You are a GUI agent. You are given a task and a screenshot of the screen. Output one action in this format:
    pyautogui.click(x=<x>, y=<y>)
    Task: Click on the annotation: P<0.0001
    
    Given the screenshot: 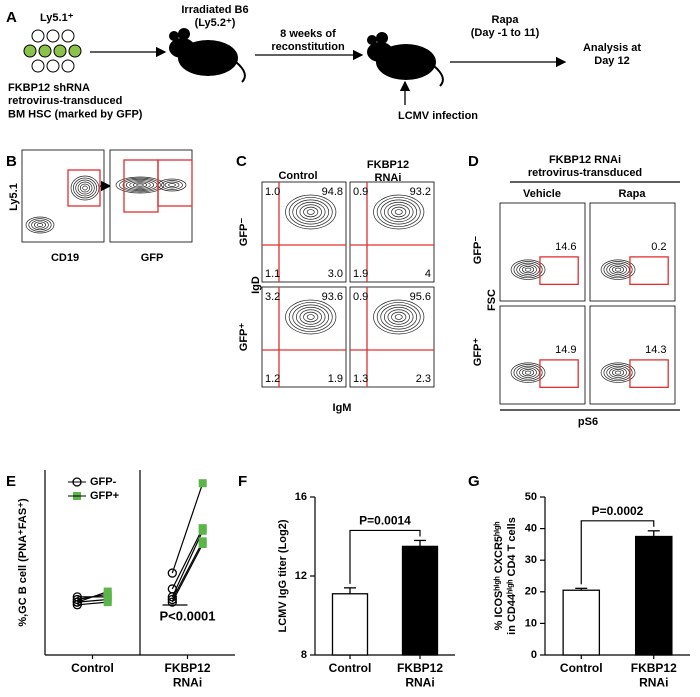 What is the action you would take?
    pyautogui.click(x=187, y=615)
    